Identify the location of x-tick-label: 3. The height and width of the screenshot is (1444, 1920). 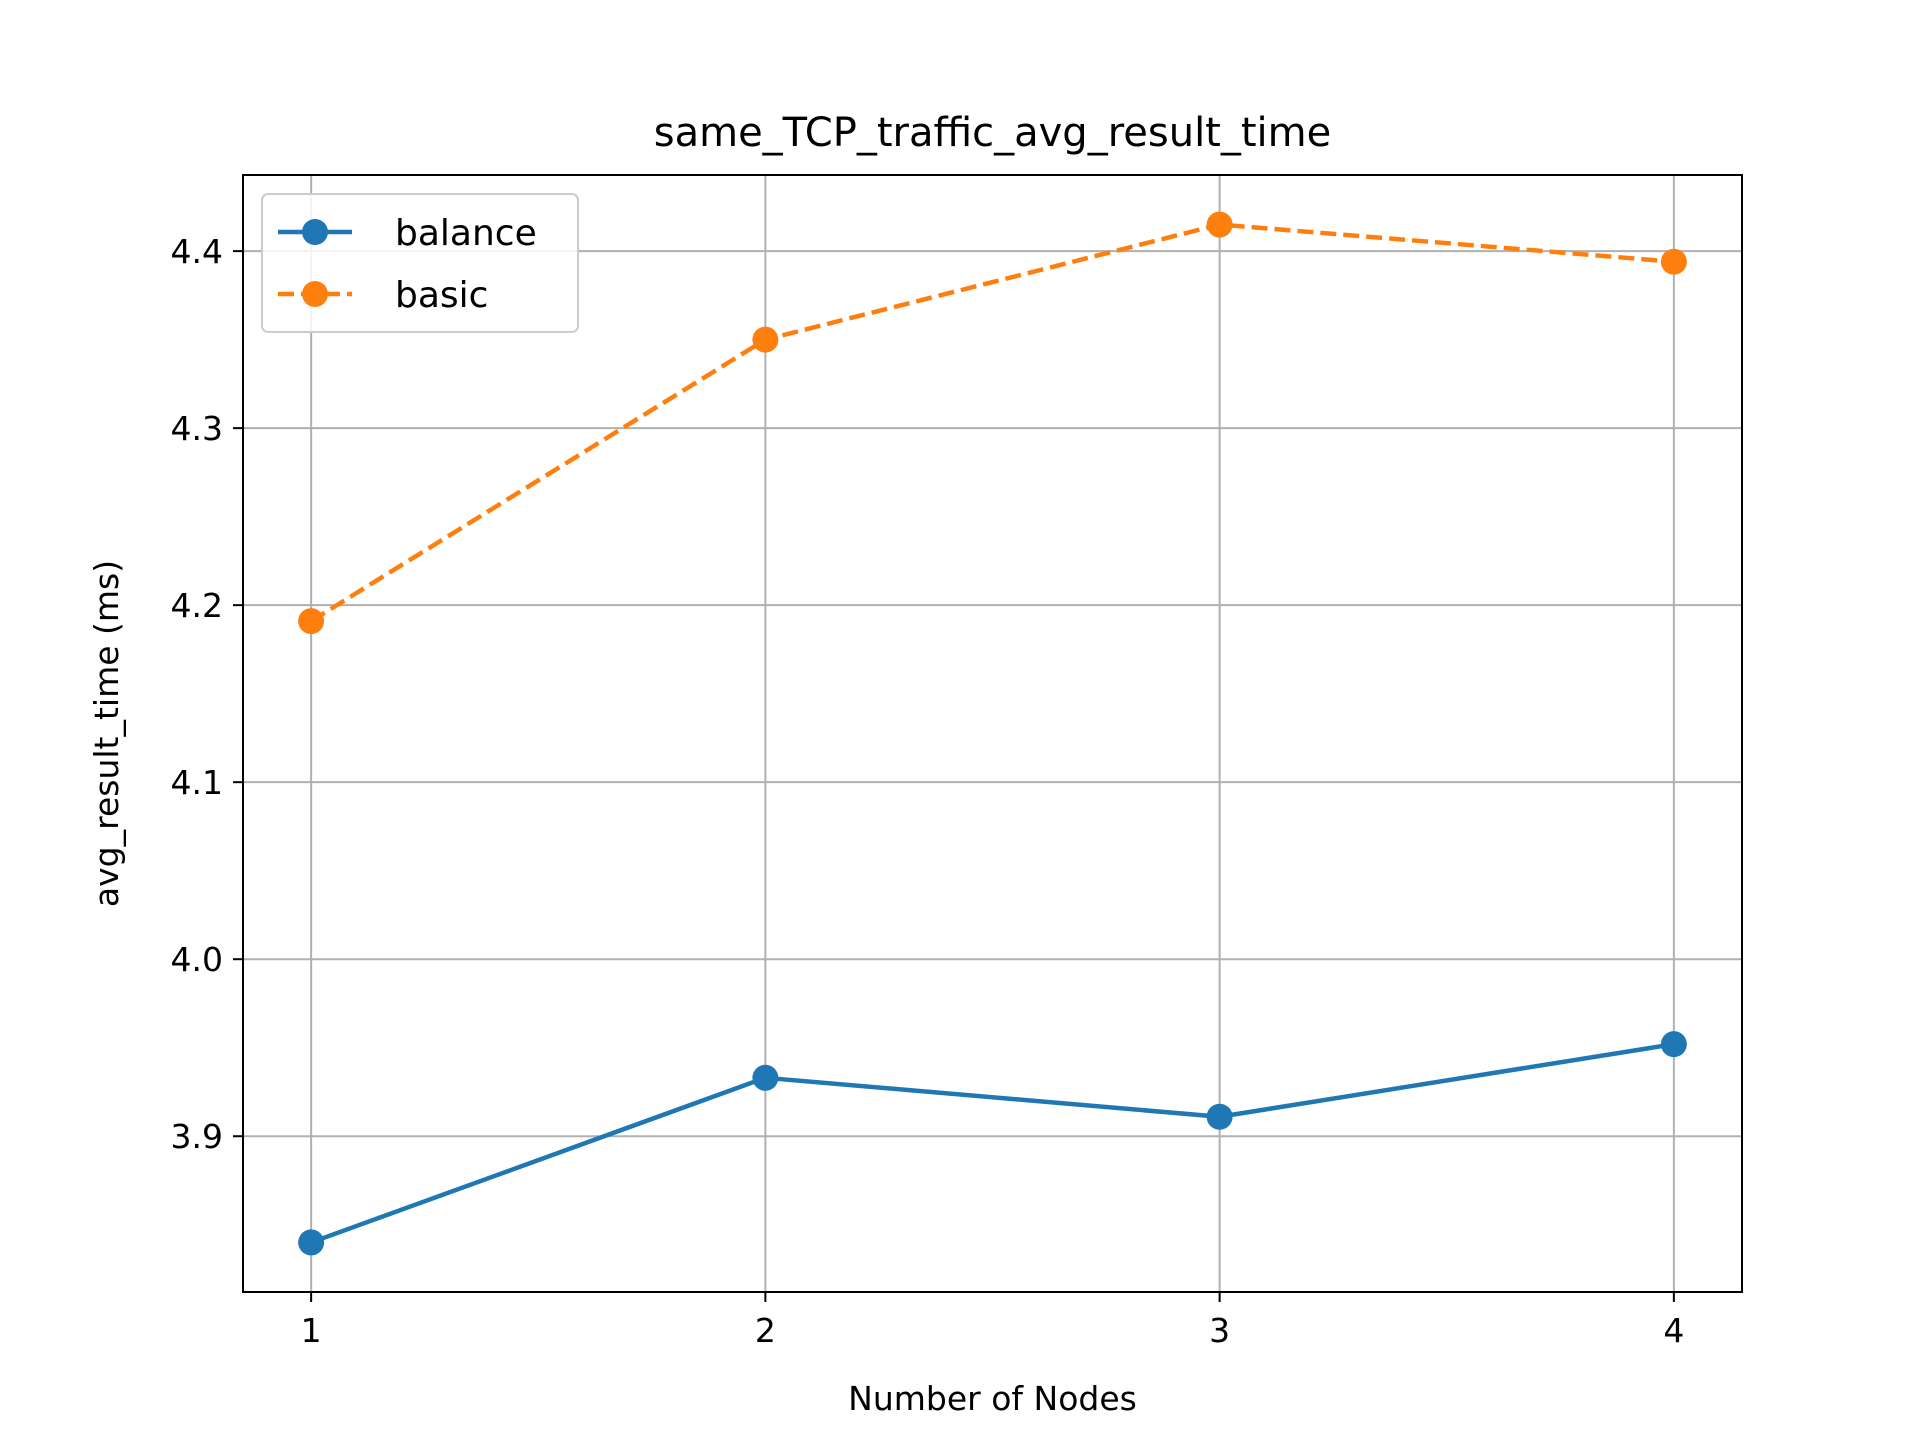
(1219, 1330).